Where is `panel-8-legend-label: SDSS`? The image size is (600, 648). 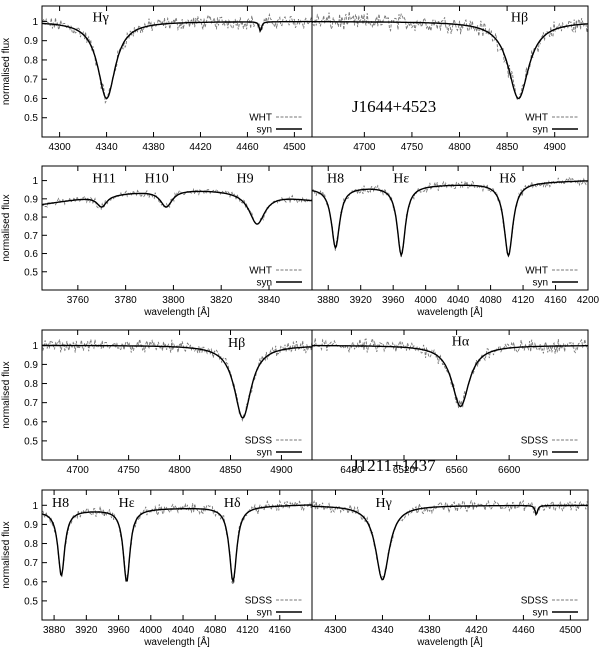
panel-8-legend-label: SDSS is located at coordinates (535, 601).